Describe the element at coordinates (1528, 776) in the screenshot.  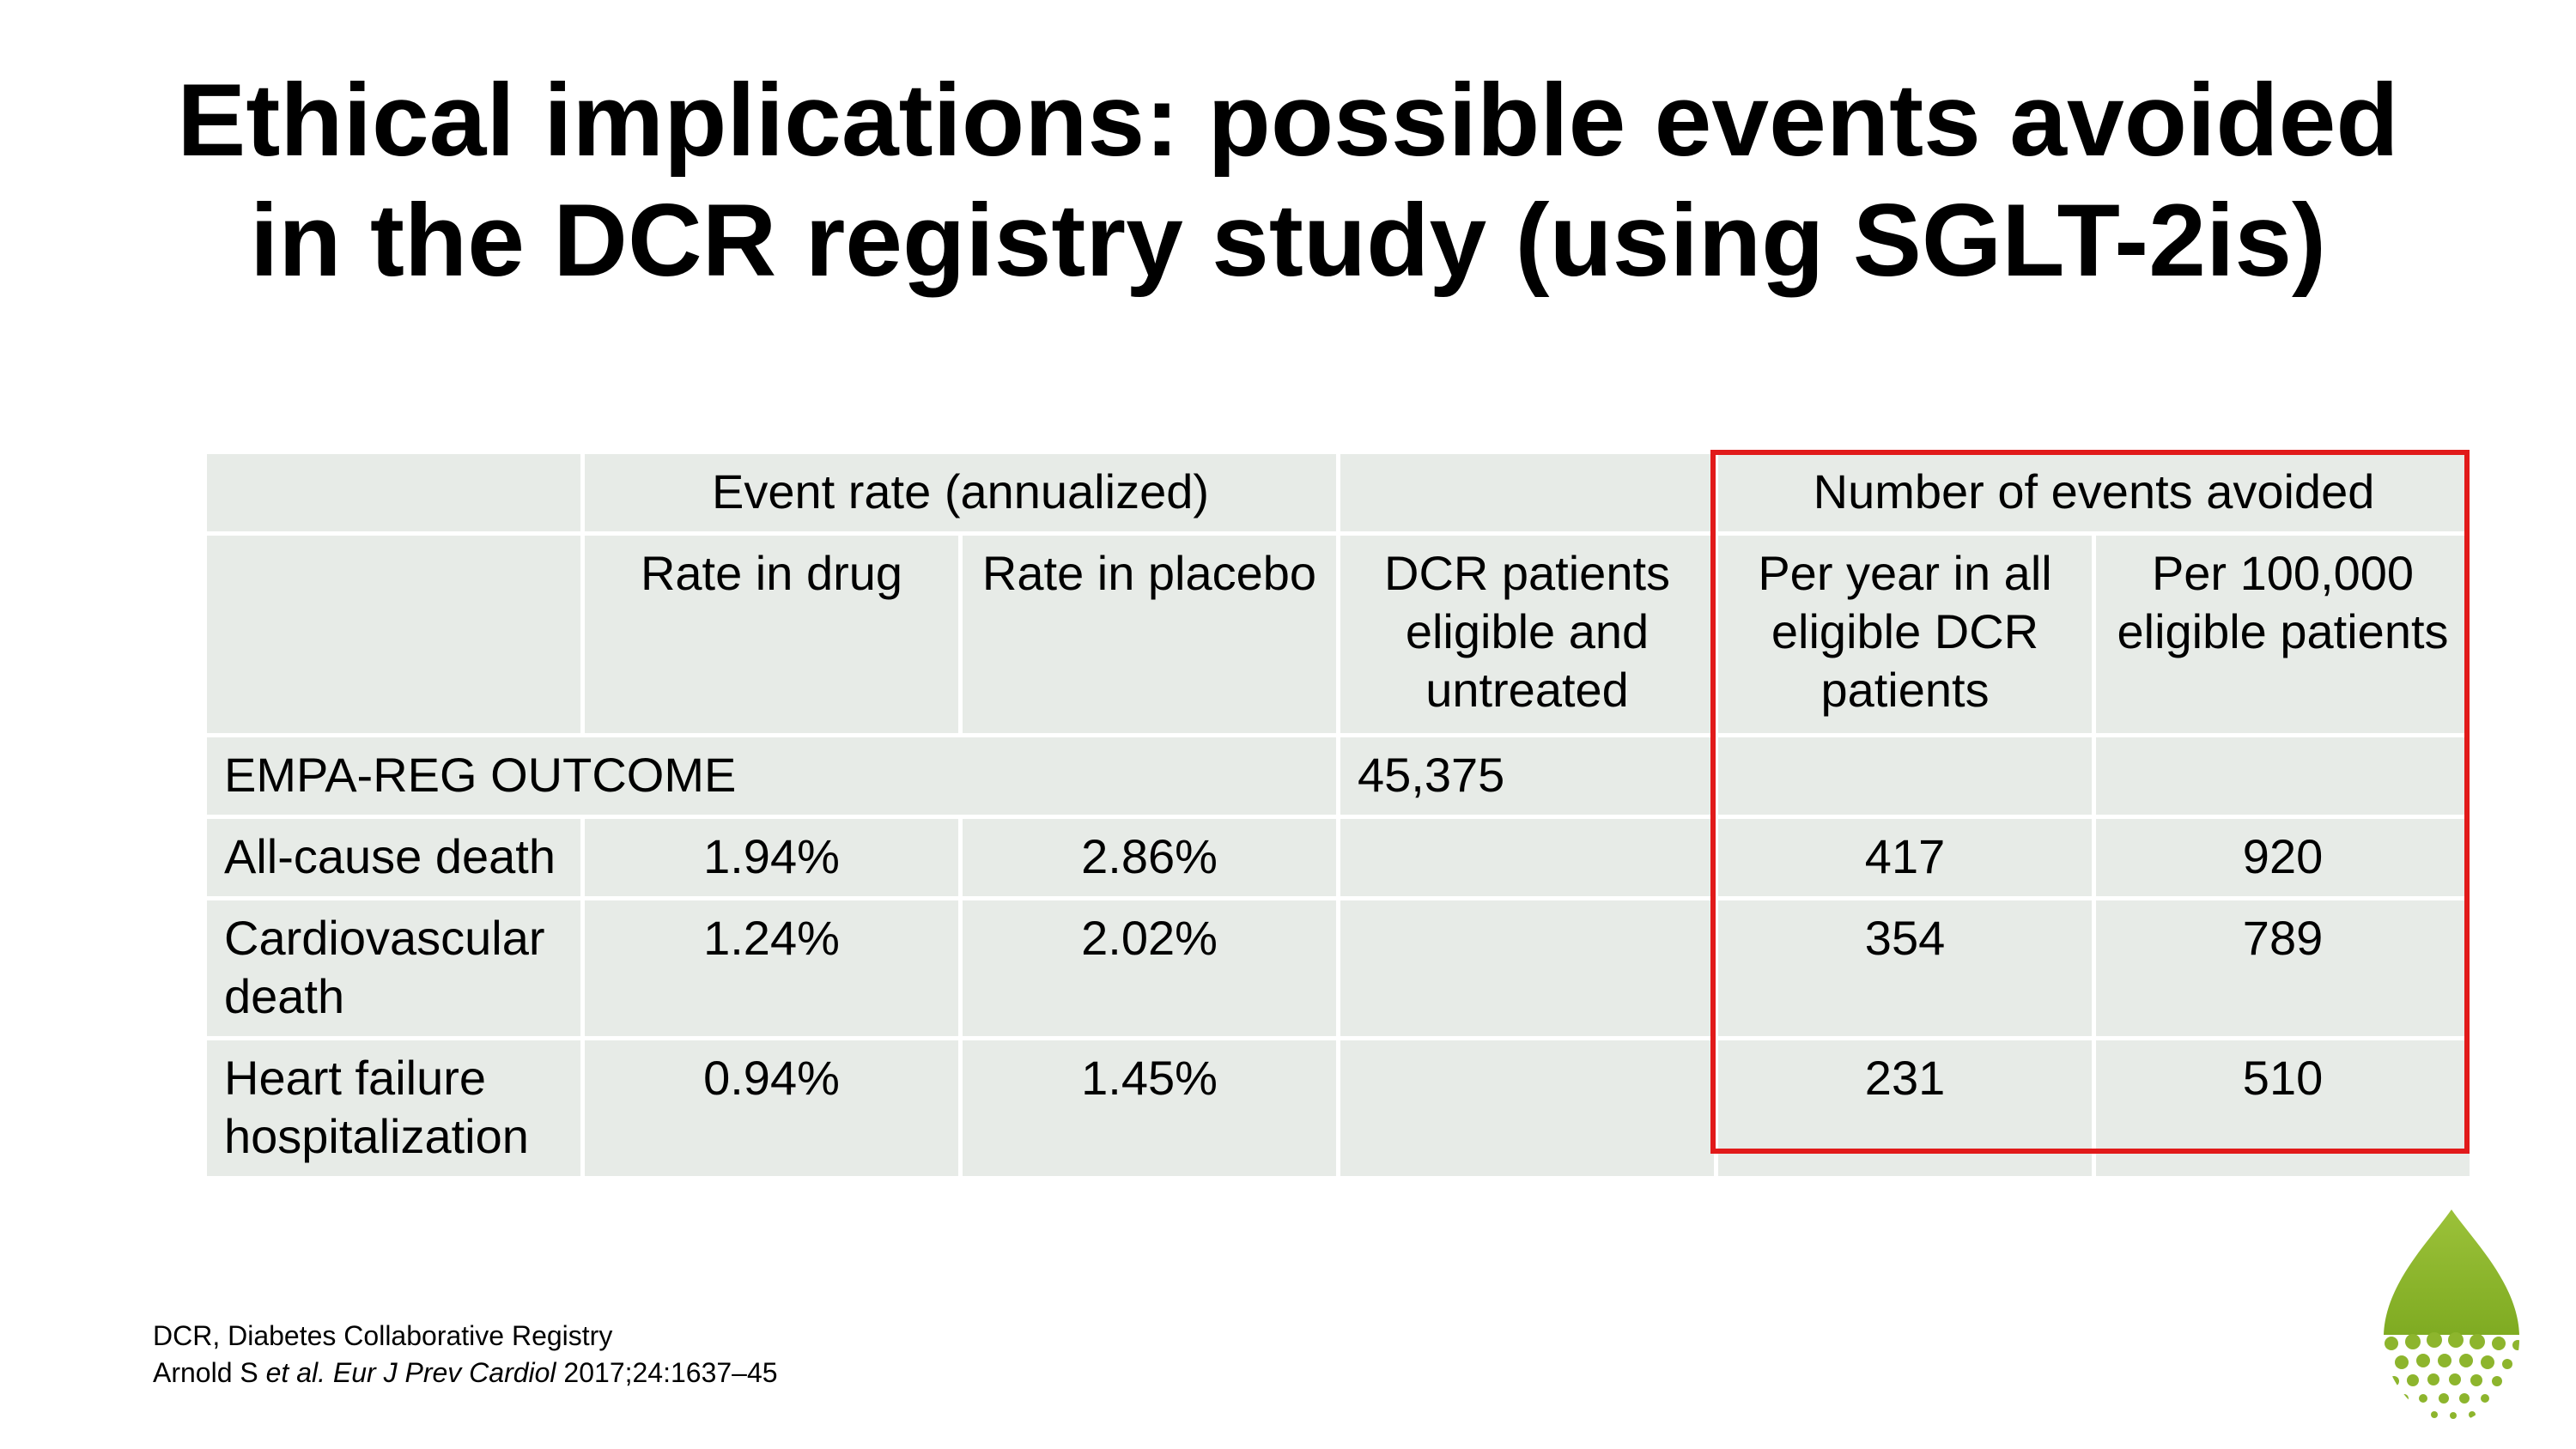
I see `study-dcr-patients: 45,375` at that location.